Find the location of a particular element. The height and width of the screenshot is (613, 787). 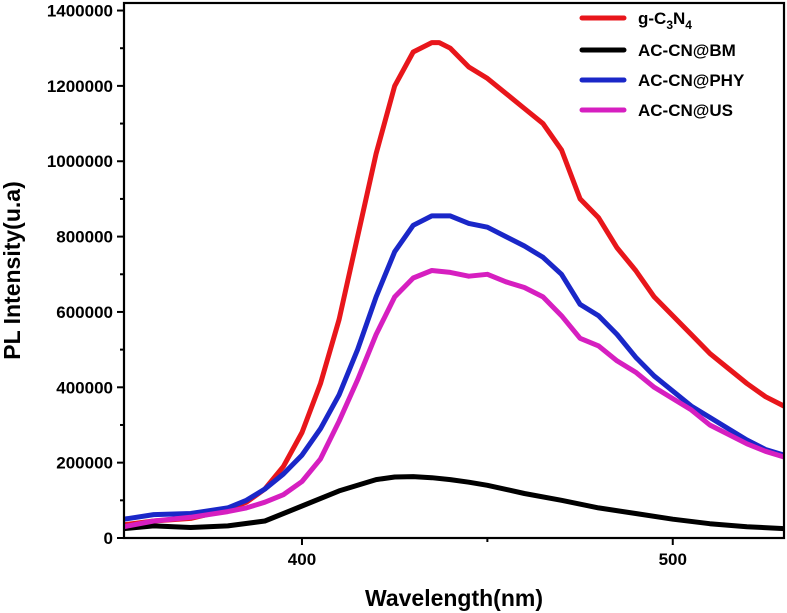

y-tick-label: 600000 is located at coordinates (84, 312).